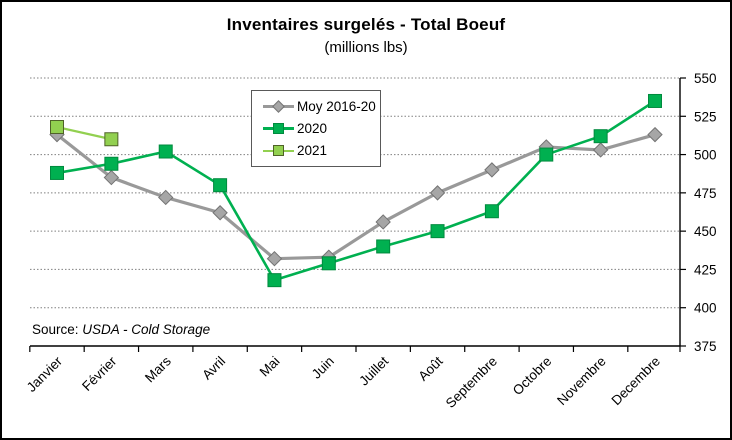 This screenshot has width=732, height=440. I want to click on x-tick-label: Avril, so click(213, 368).